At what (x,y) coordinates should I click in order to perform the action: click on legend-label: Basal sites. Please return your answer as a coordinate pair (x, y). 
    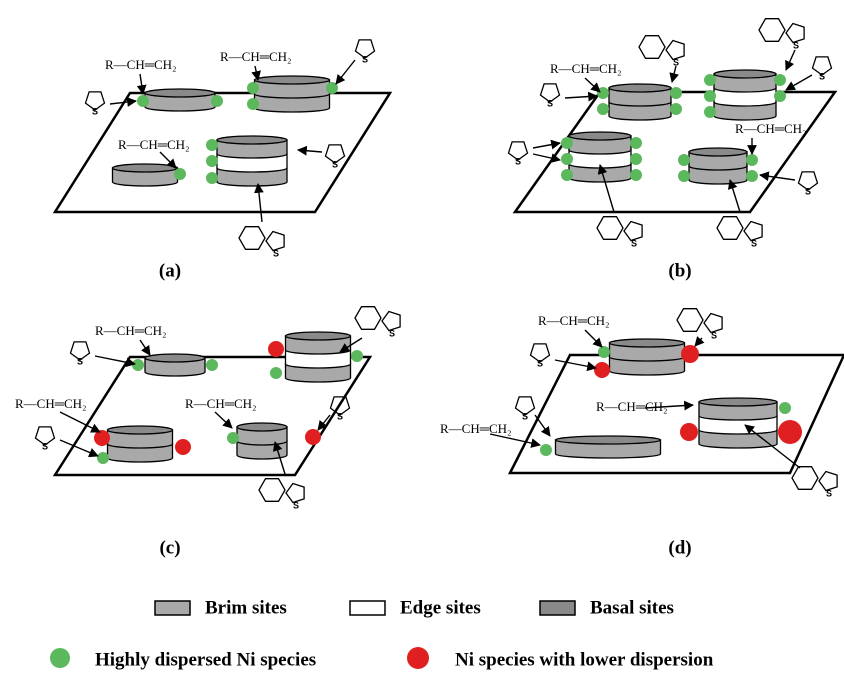
    Looking at the image, I should click on (632, 607).